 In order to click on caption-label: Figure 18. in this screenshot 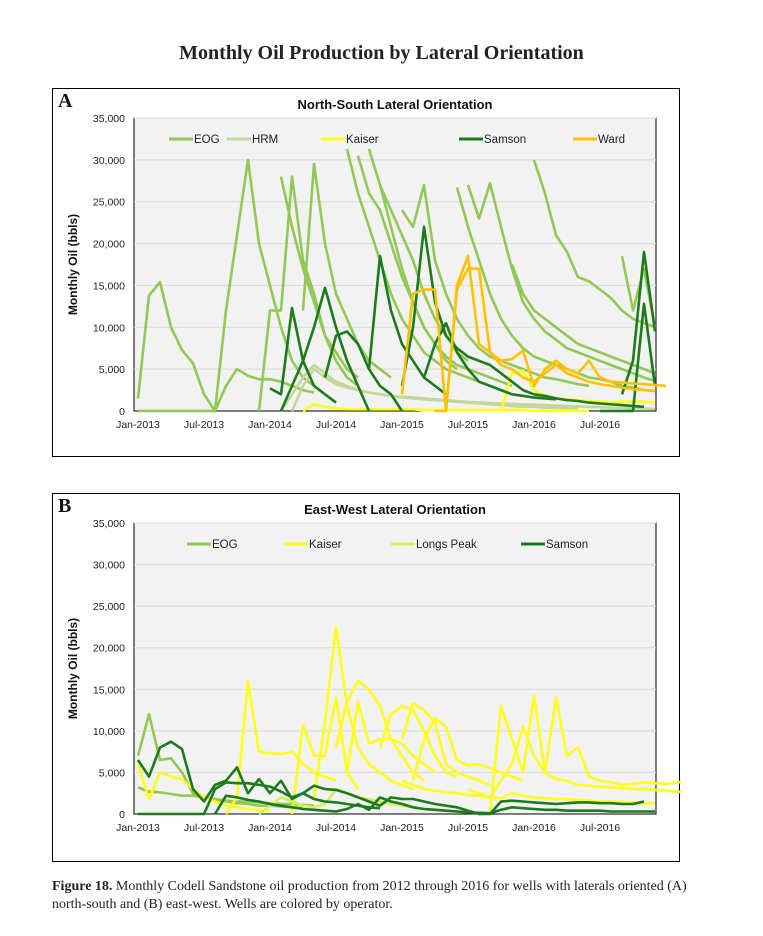, I will do `click(82, 886)`.